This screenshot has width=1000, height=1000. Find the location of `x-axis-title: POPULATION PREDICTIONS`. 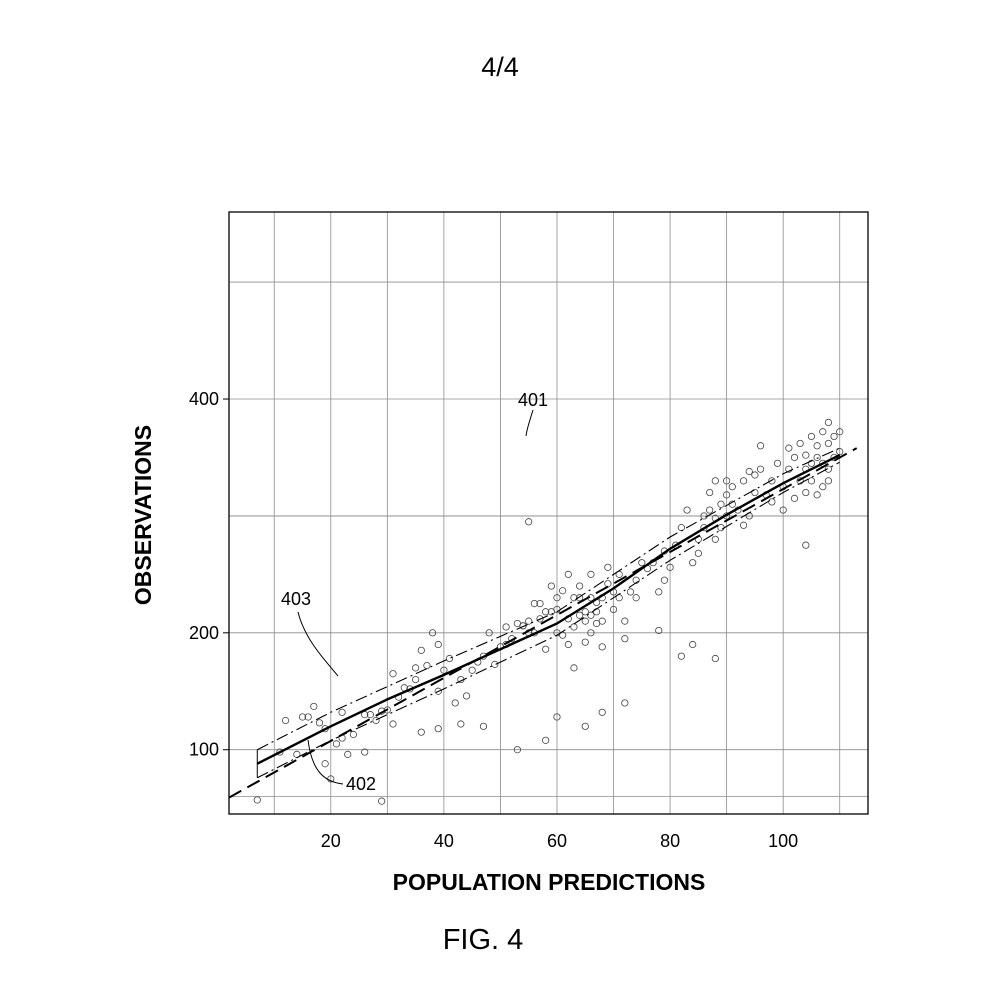

x-axis-title: POPULATION PREDICTIONS is located at coordinates (549, 882).